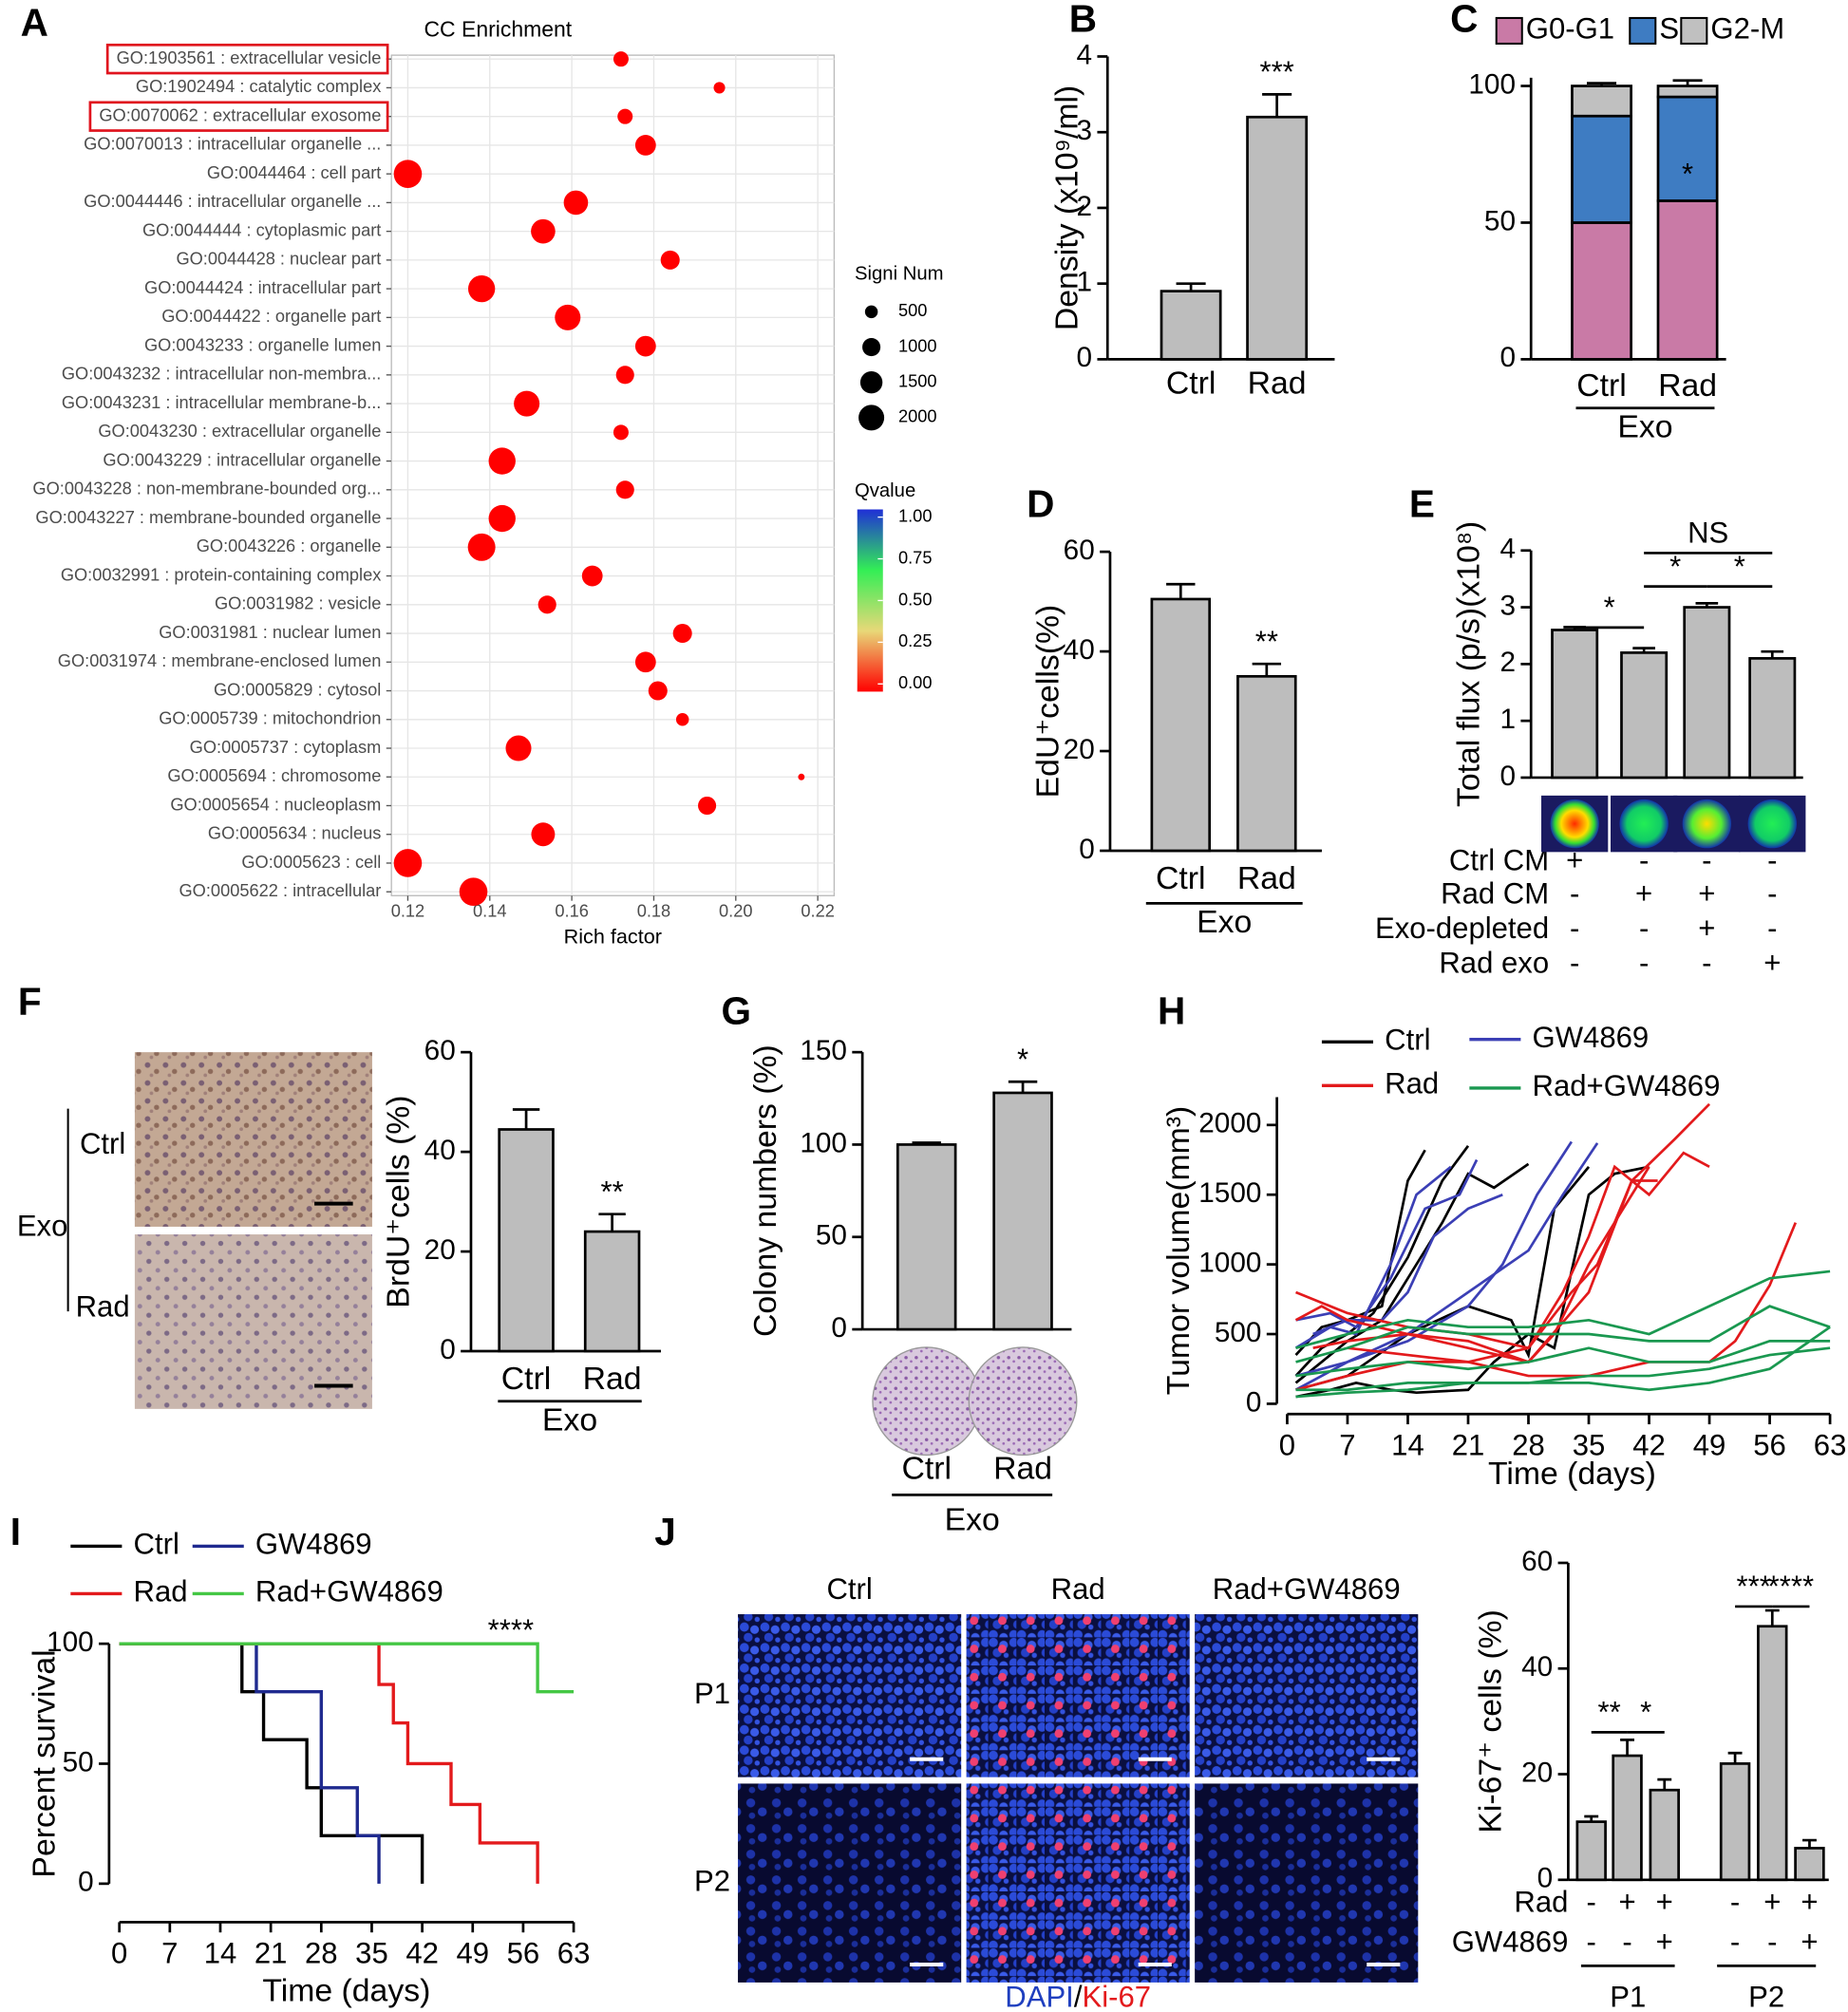 This screenshot has width=1848, height=2012. I want to click on y-tick-label: 20, so click(1079, 749).